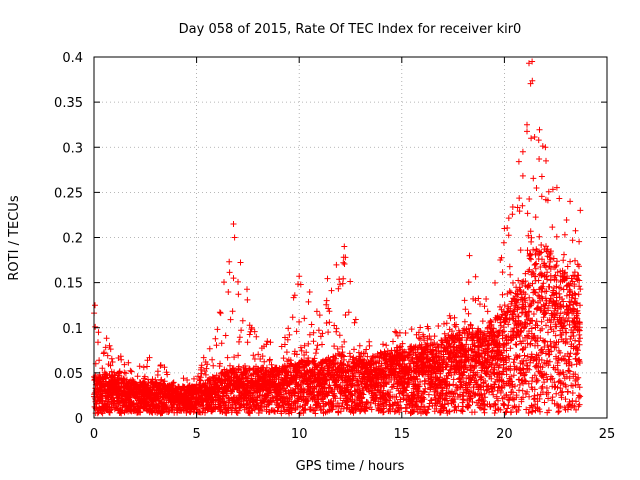 The height and width of the screenshot is (480, 640). What do you see at coordinates (68, 193) in the screenshot?
I see `y-tick-label: 0.25` at bounding box center [68, 193].